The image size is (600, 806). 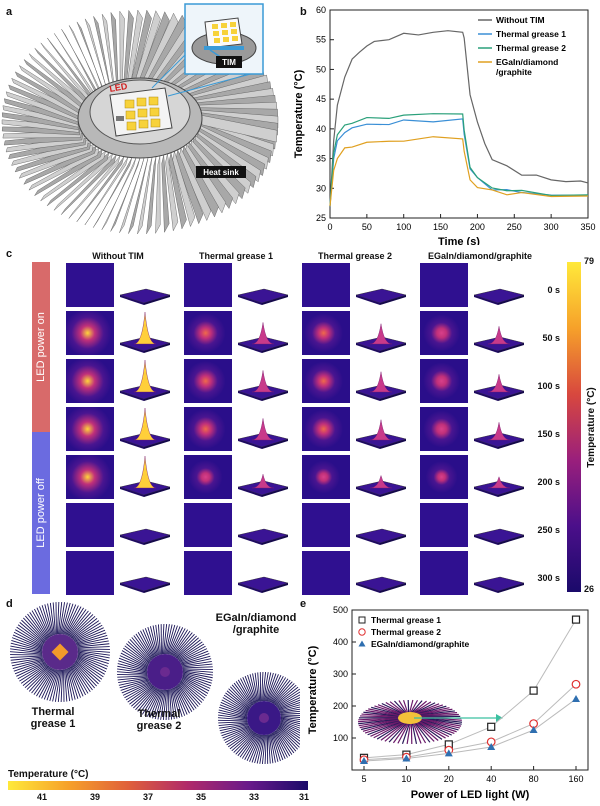 I want to click on colorbar-c, so click(x=574, y=427).